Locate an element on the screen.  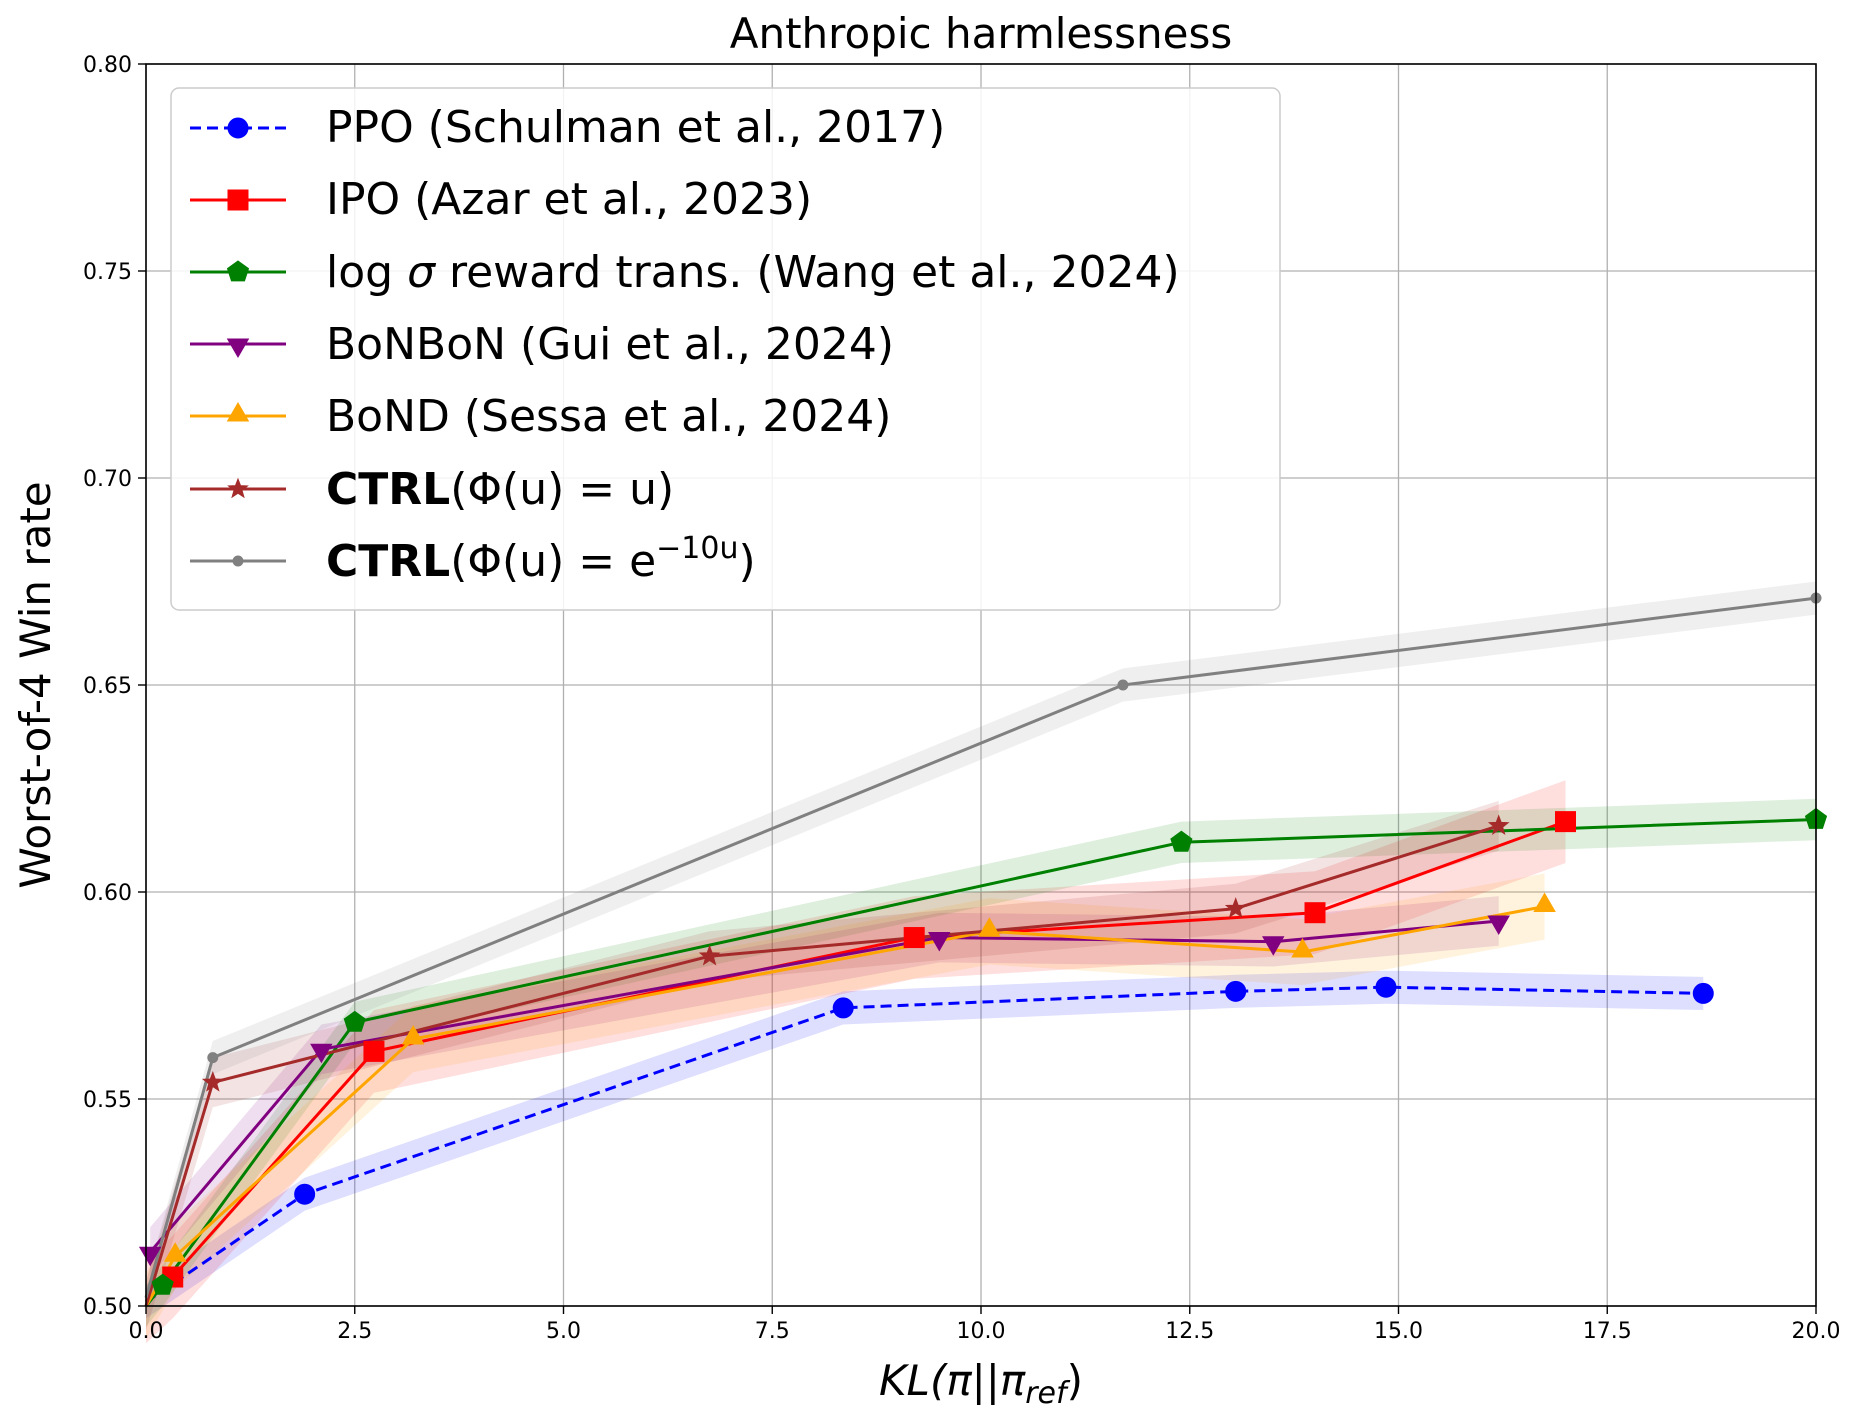
legend-swatch-marker-ppo-schulman-et-al-2017 is located at coordinates (238, 128).